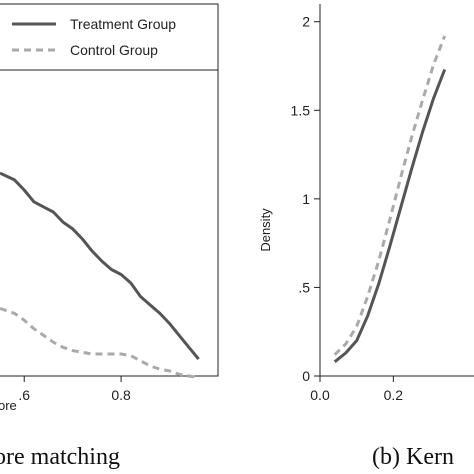  I want to click on legend: Treatment Group Control Group, so click(109, 37).